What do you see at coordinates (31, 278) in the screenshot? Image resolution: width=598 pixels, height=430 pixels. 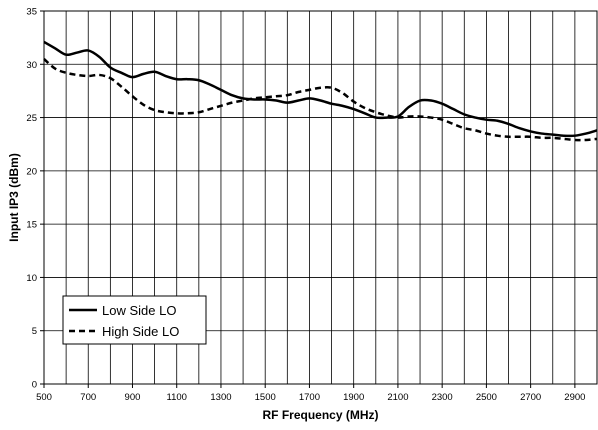 I see `y-tick-label: 10` at bounding box center [31, 278].